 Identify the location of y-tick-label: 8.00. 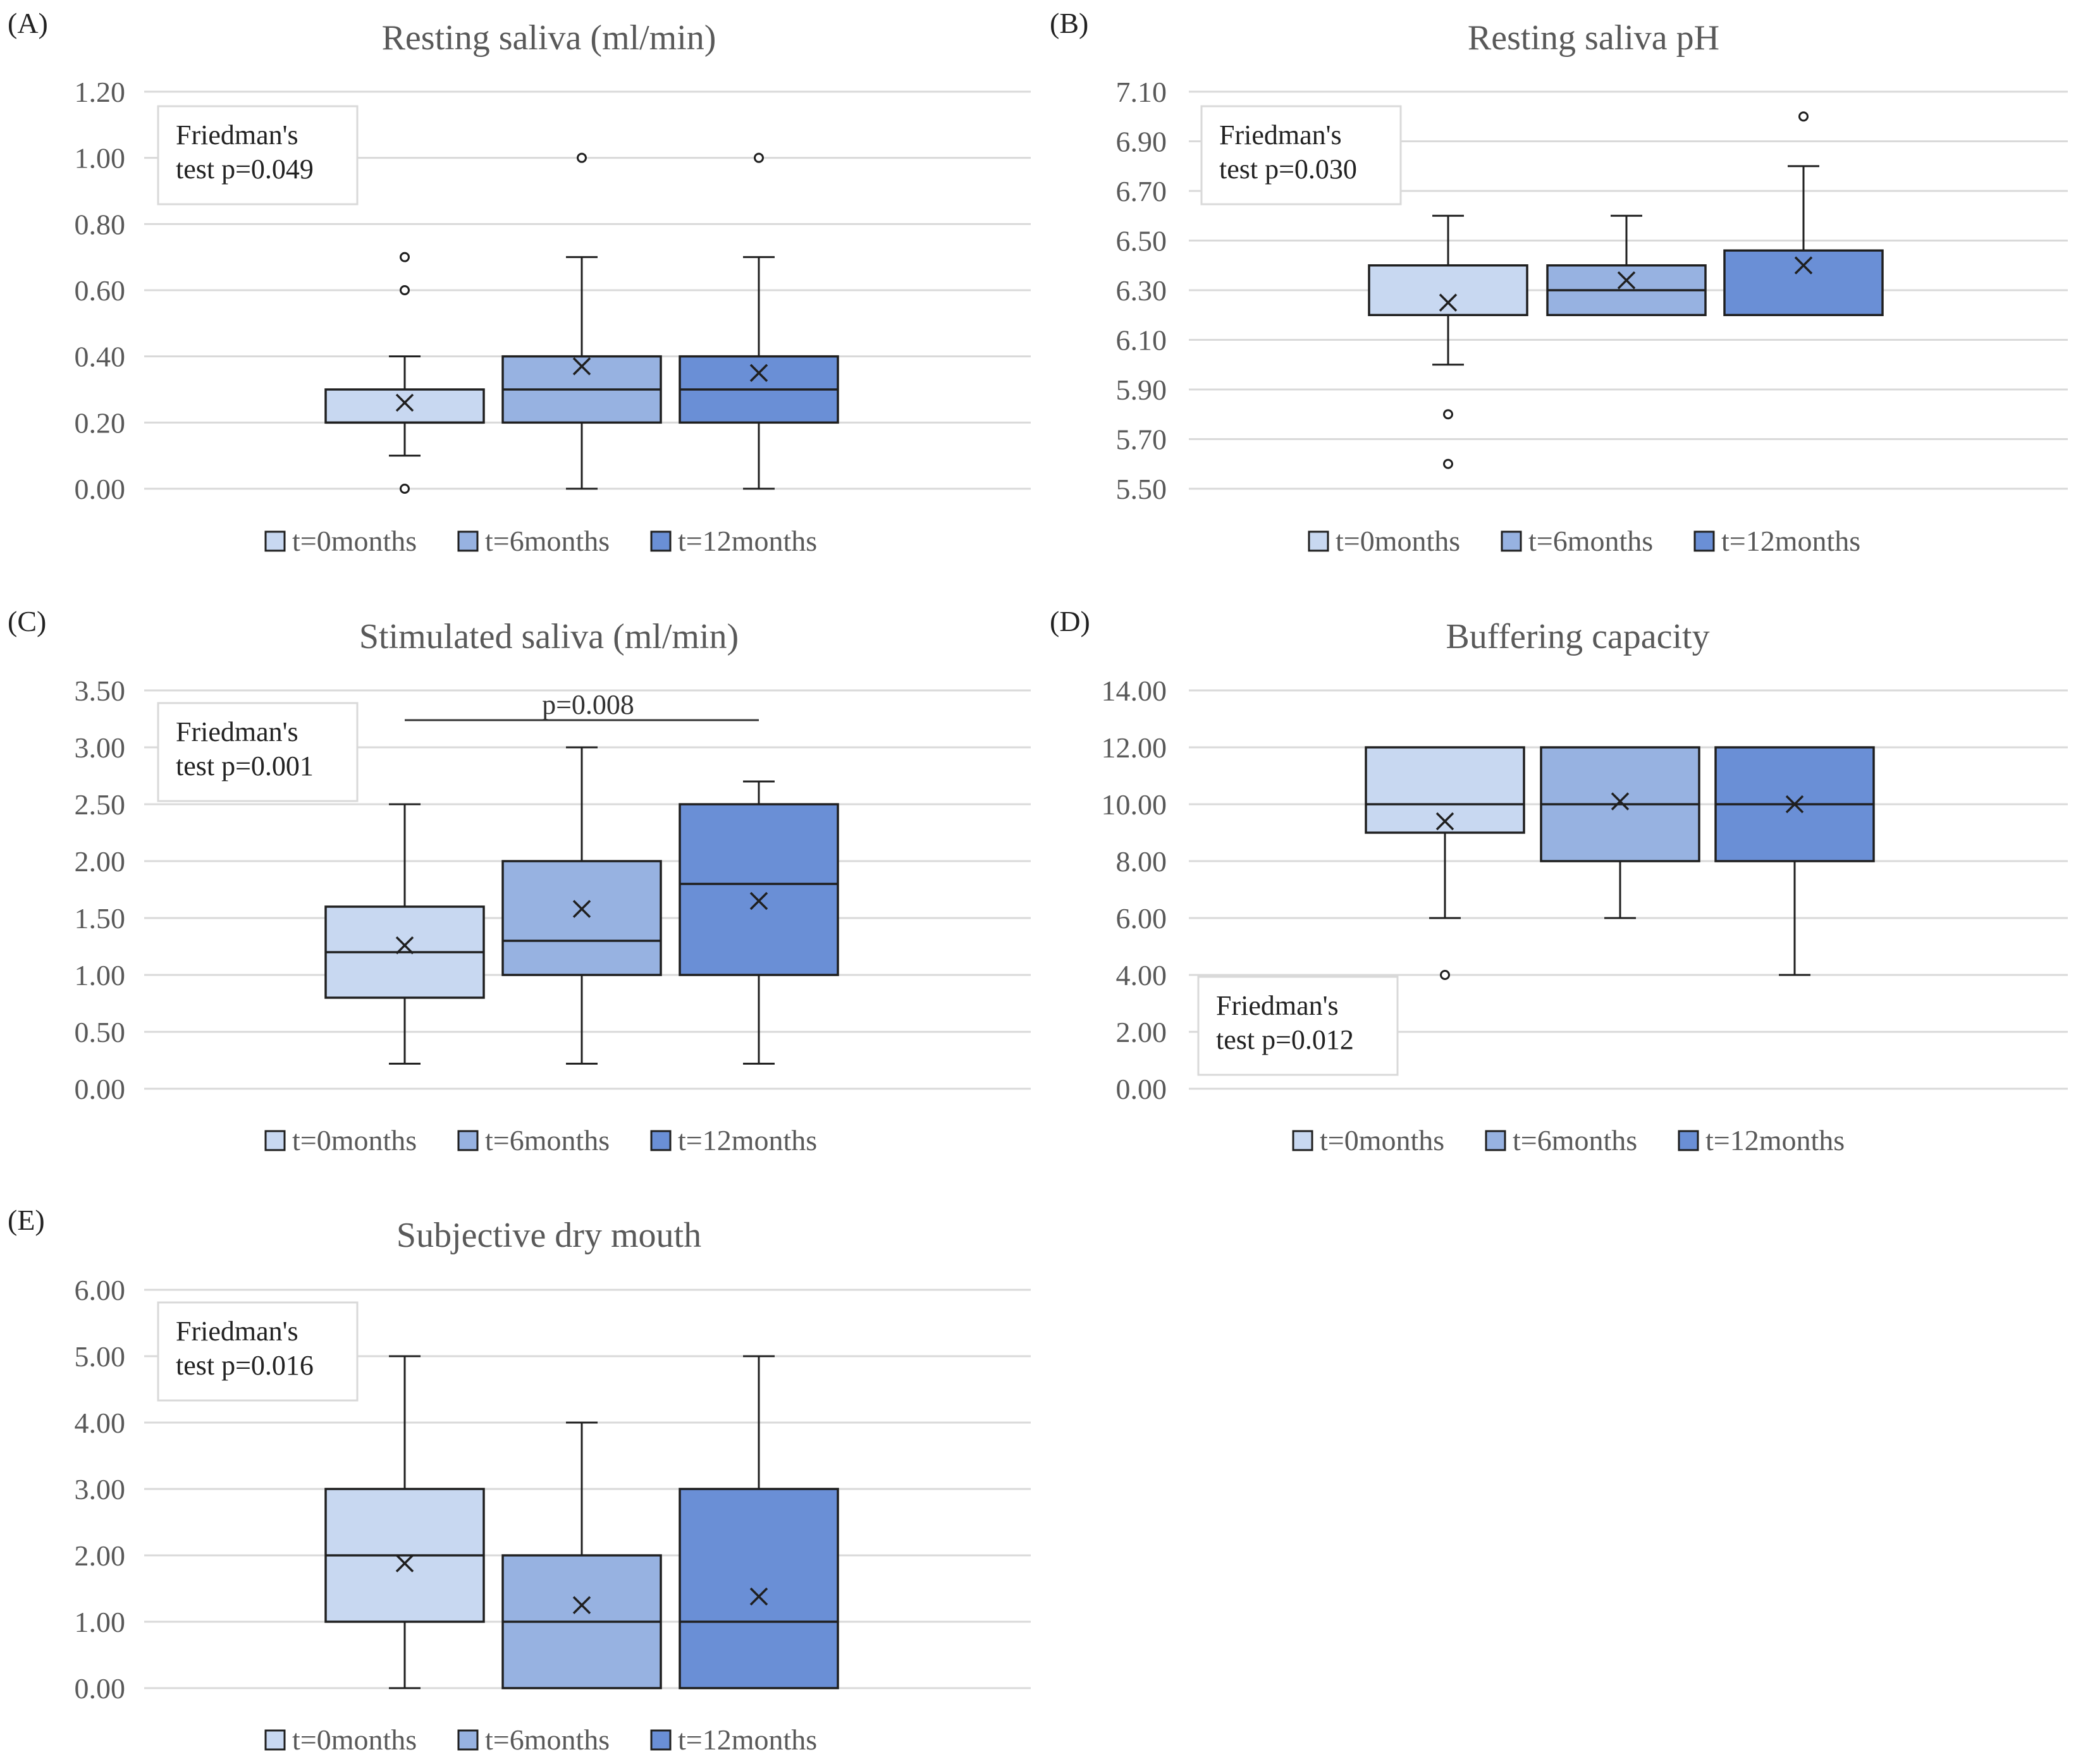
(1141, 861).